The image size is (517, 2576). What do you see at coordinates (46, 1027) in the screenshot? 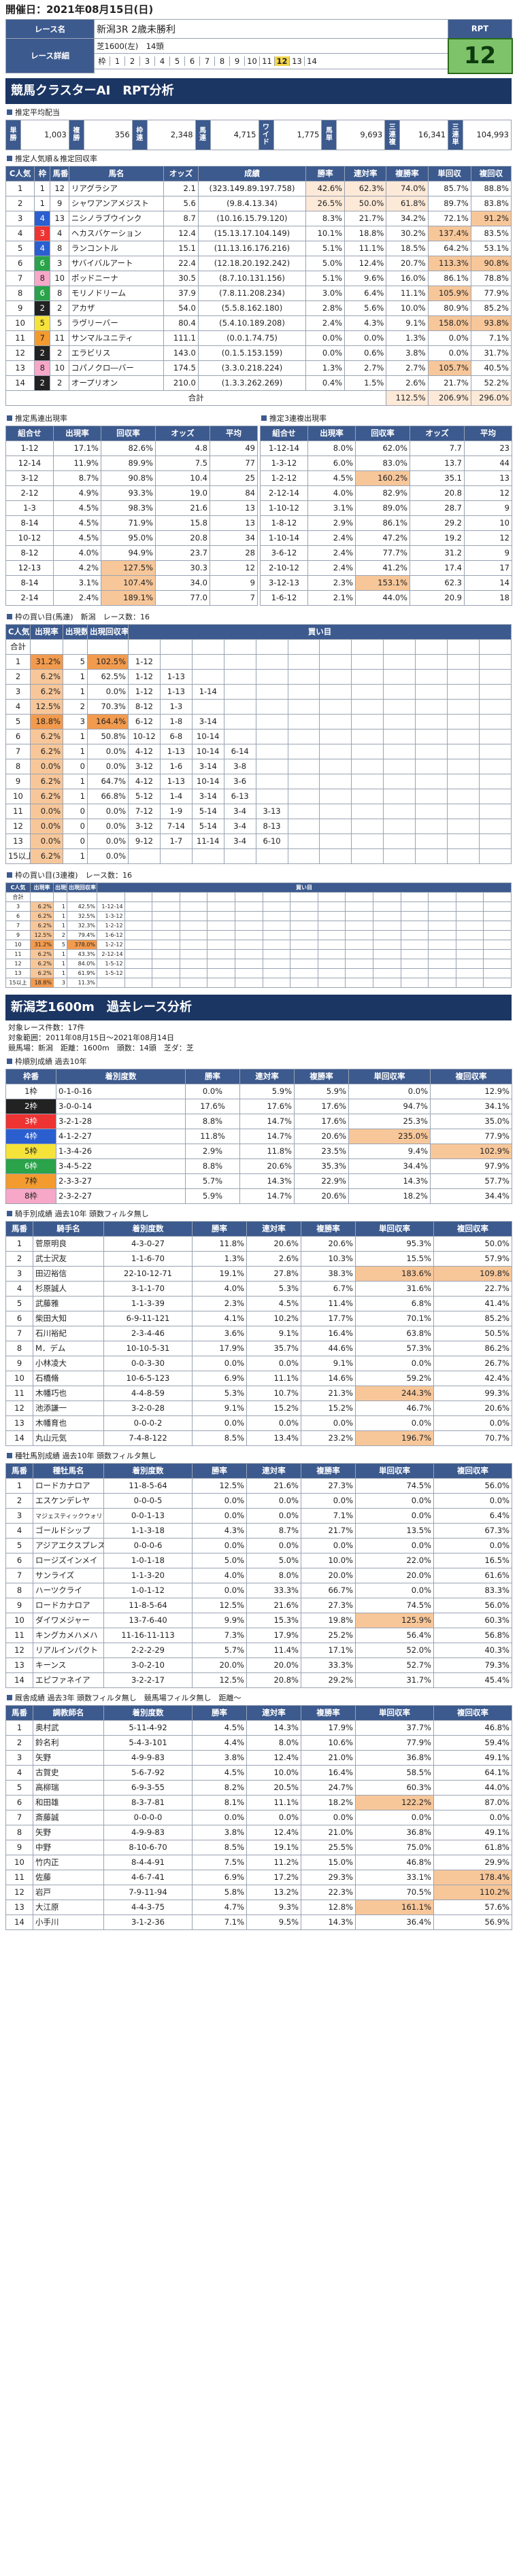
I see `cond-count: 対象レース件数：17件` at bounding box center [46, 1027].